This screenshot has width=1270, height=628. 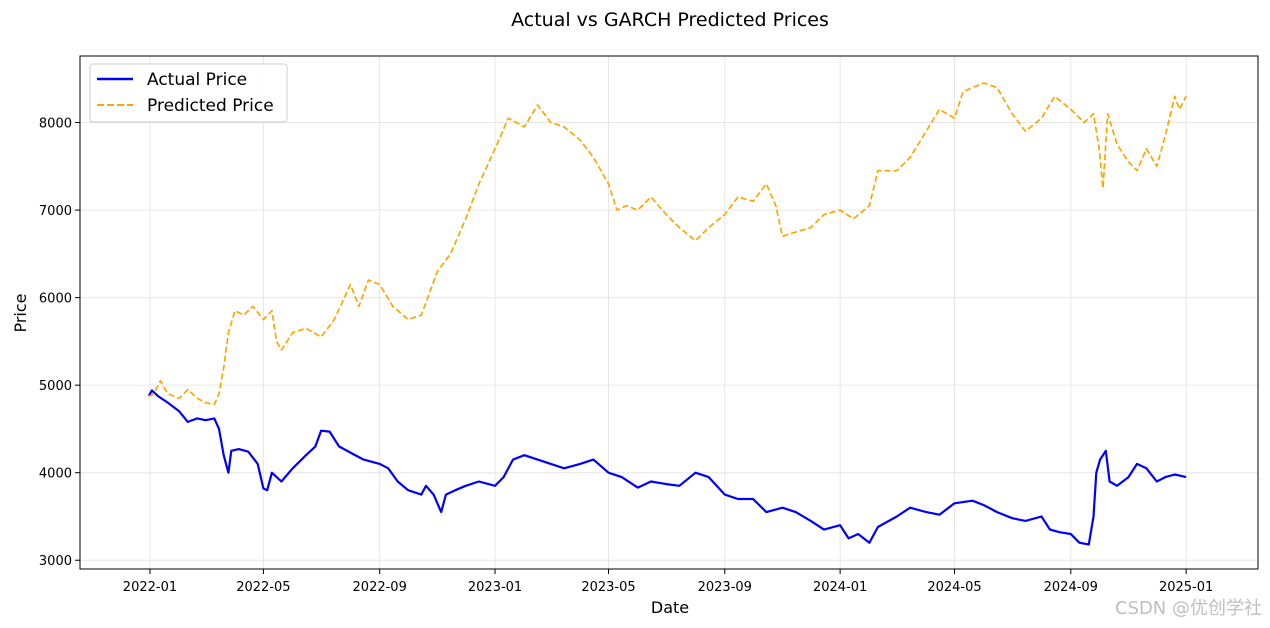 What do you see at coordinates (670, 607) in the screenshot?
I see `x-axis-label: Date` at bounding box center [670, 607].